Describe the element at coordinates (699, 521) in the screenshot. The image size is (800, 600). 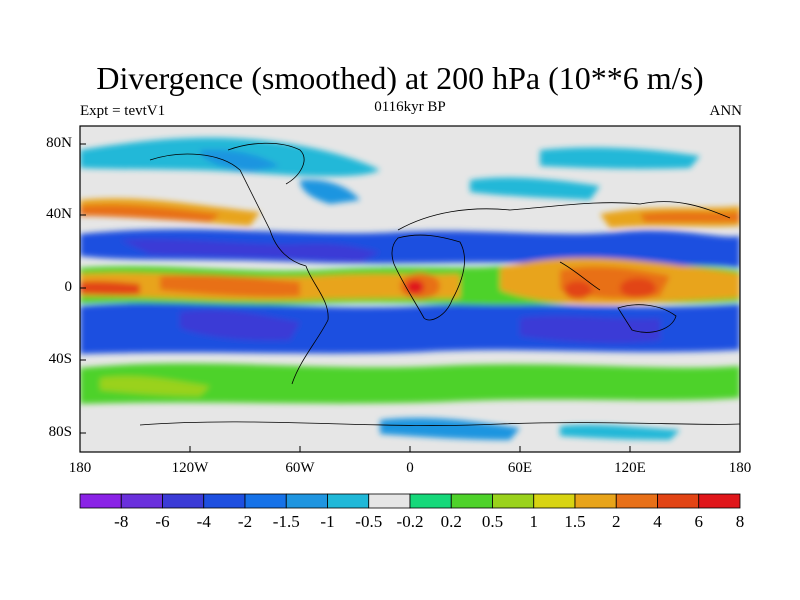
I see `colorbar-label: 6` at that location.